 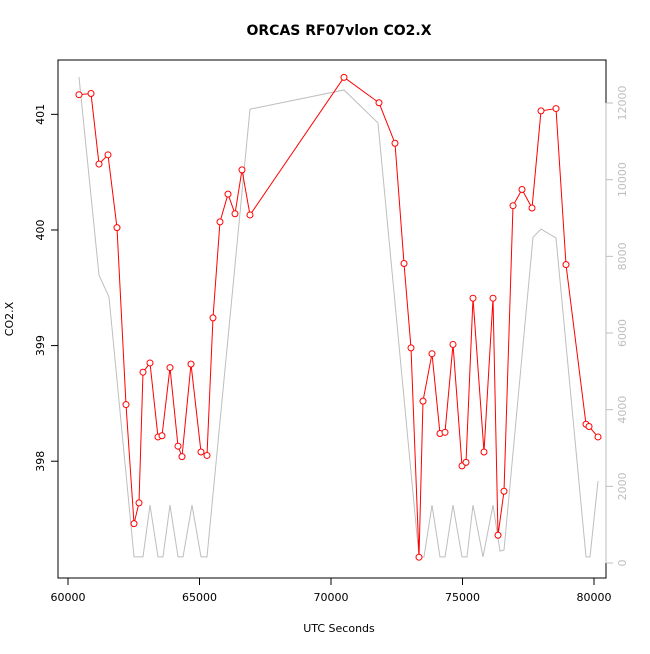 I want to click on y2-tick-label: 12000, so click(x=622, y=103).